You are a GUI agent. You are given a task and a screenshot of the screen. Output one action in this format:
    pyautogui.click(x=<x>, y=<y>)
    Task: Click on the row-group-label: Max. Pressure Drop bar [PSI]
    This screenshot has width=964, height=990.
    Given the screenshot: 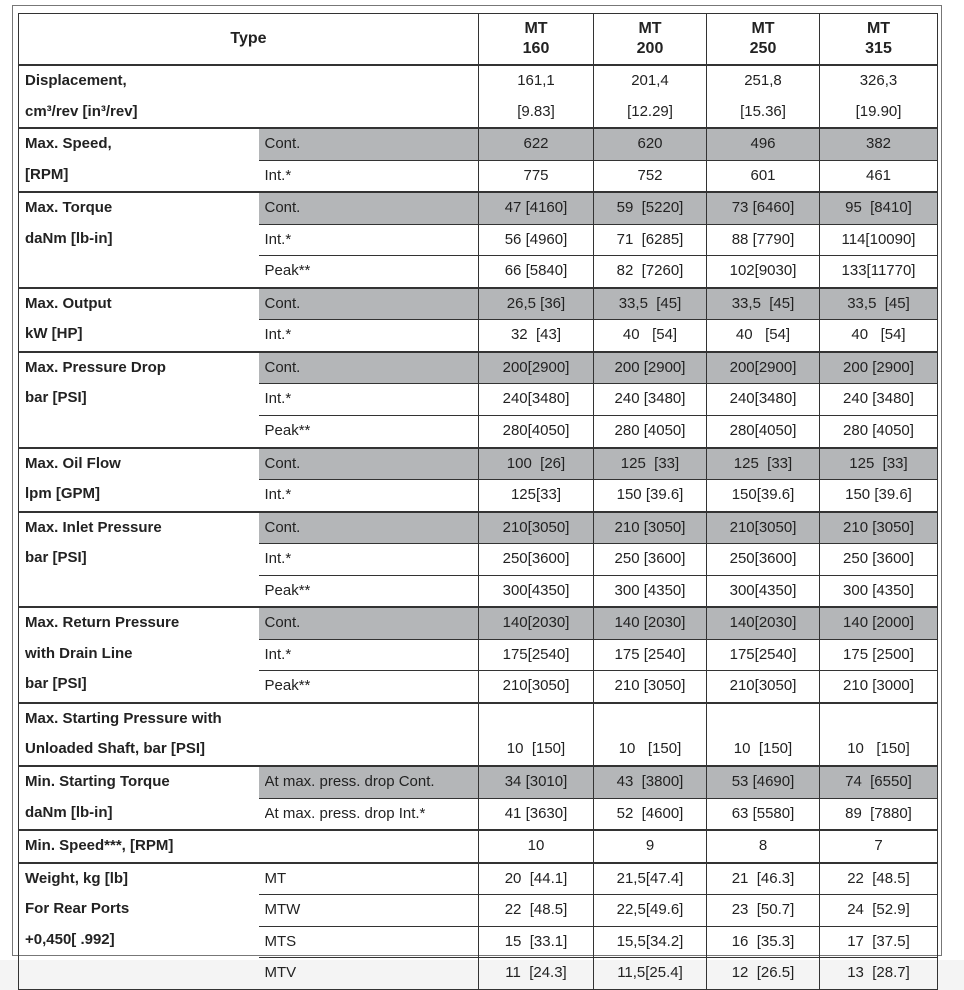 What is the action you would take?
    pyautogui.click(x=138, y=399)
    